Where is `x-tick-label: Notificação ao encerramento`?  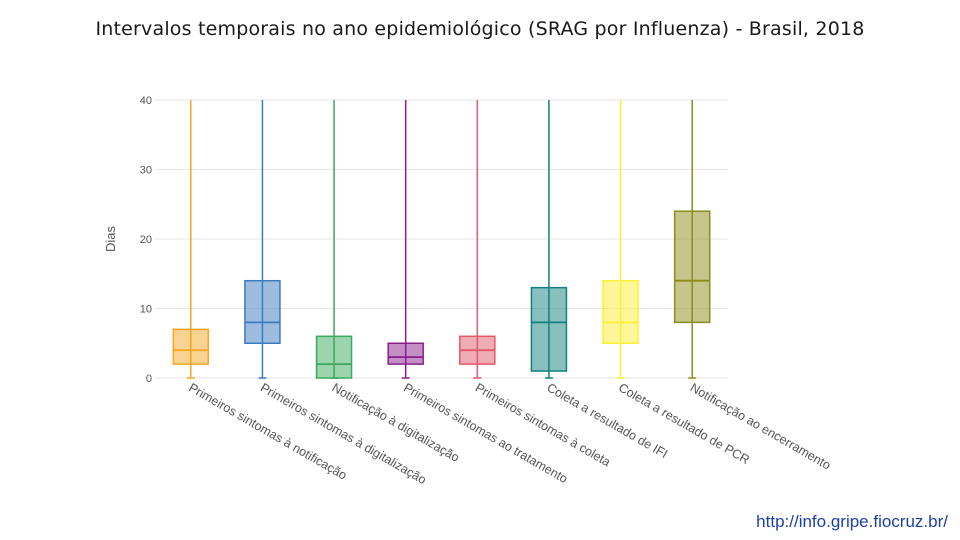 x-tick-label: Notificação ao encerramento is located at coordinates (760, 426).